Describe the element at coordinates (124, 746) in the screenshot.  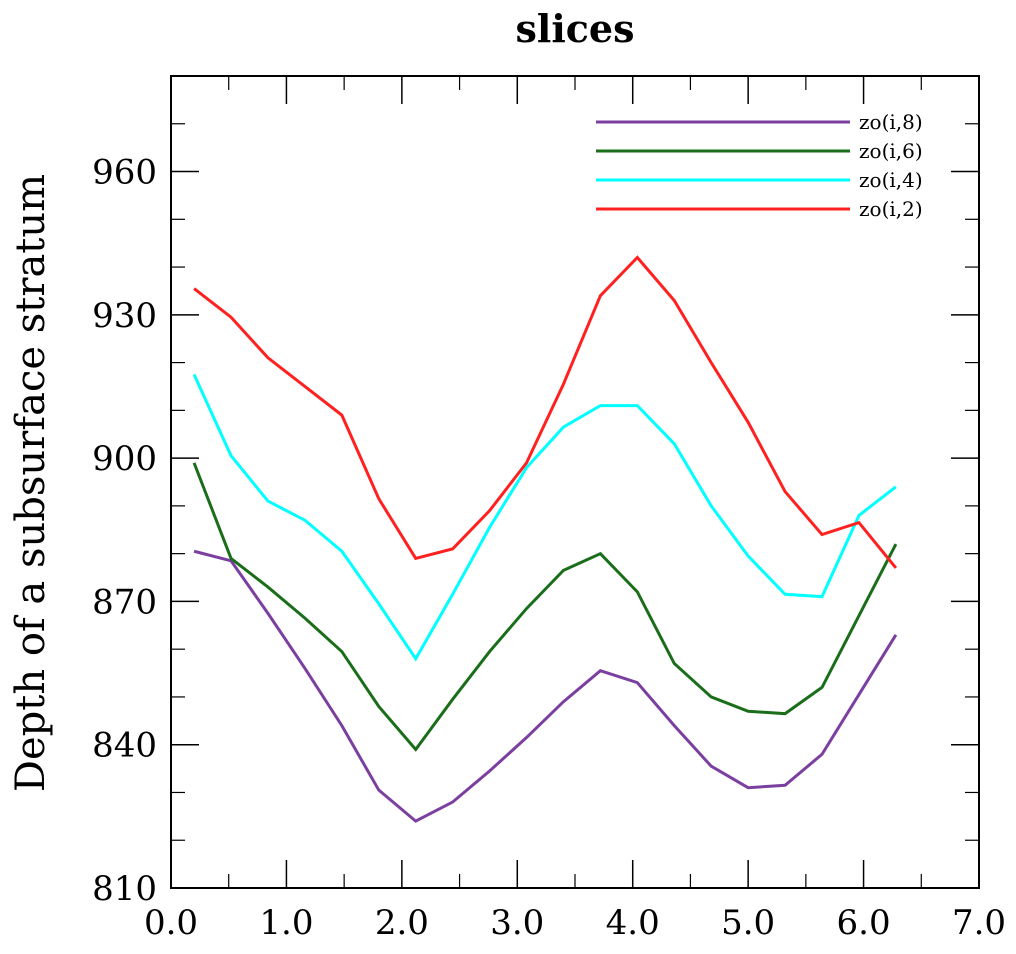
I see `y-tick-label: 840` at that location.